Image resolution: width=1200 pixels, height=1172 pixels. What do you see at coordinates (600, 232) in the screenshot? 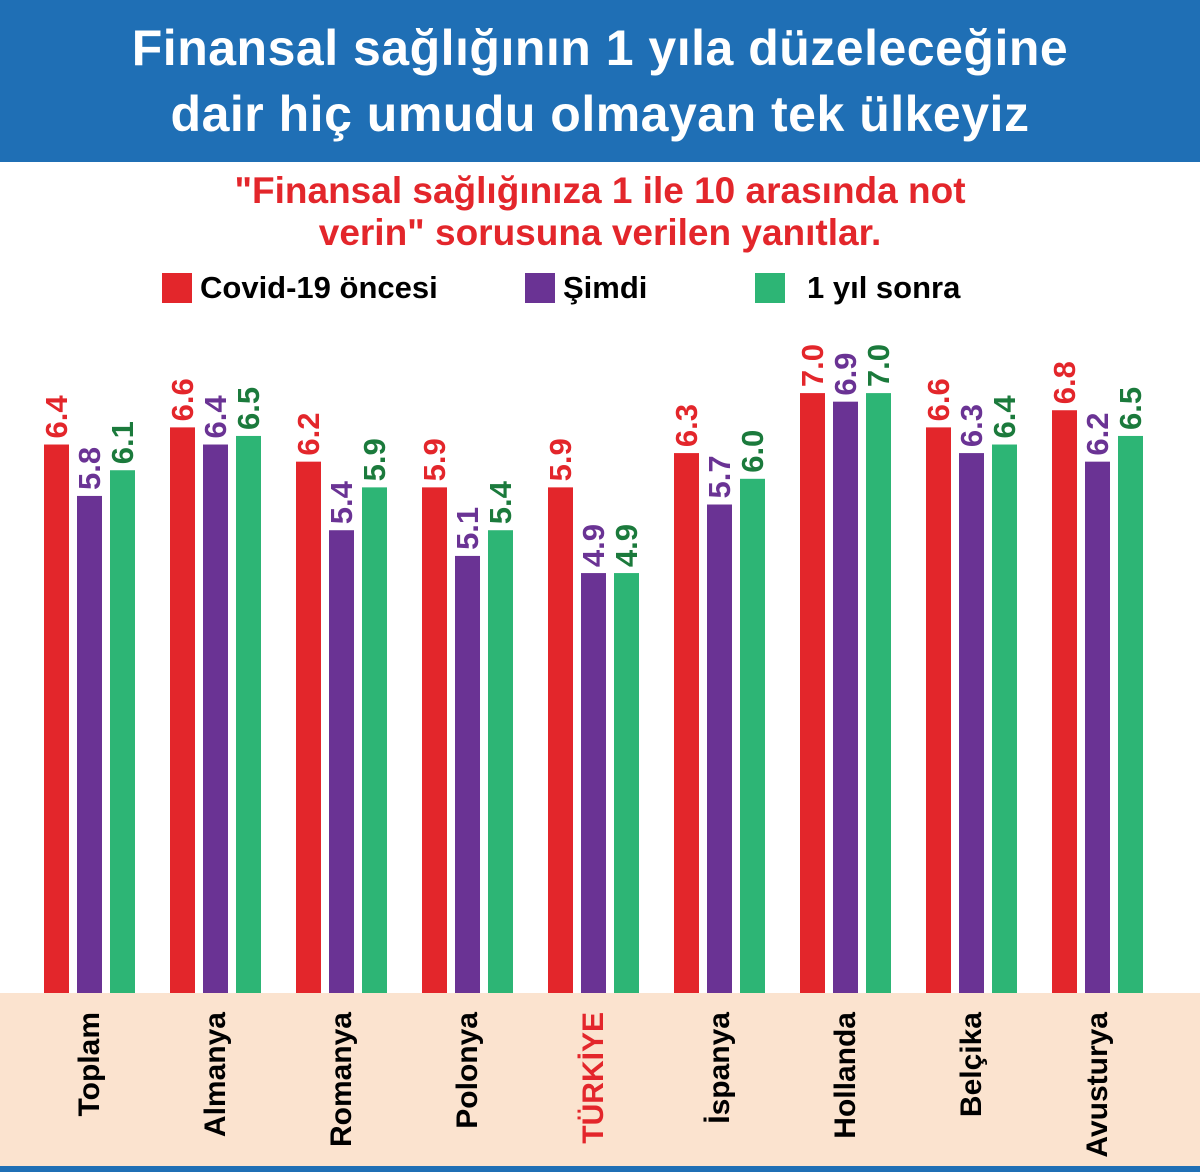
I see `subtitle-line-2: verin" sorusuna verilen yanıtlar.` at bounding box center [600, 232].